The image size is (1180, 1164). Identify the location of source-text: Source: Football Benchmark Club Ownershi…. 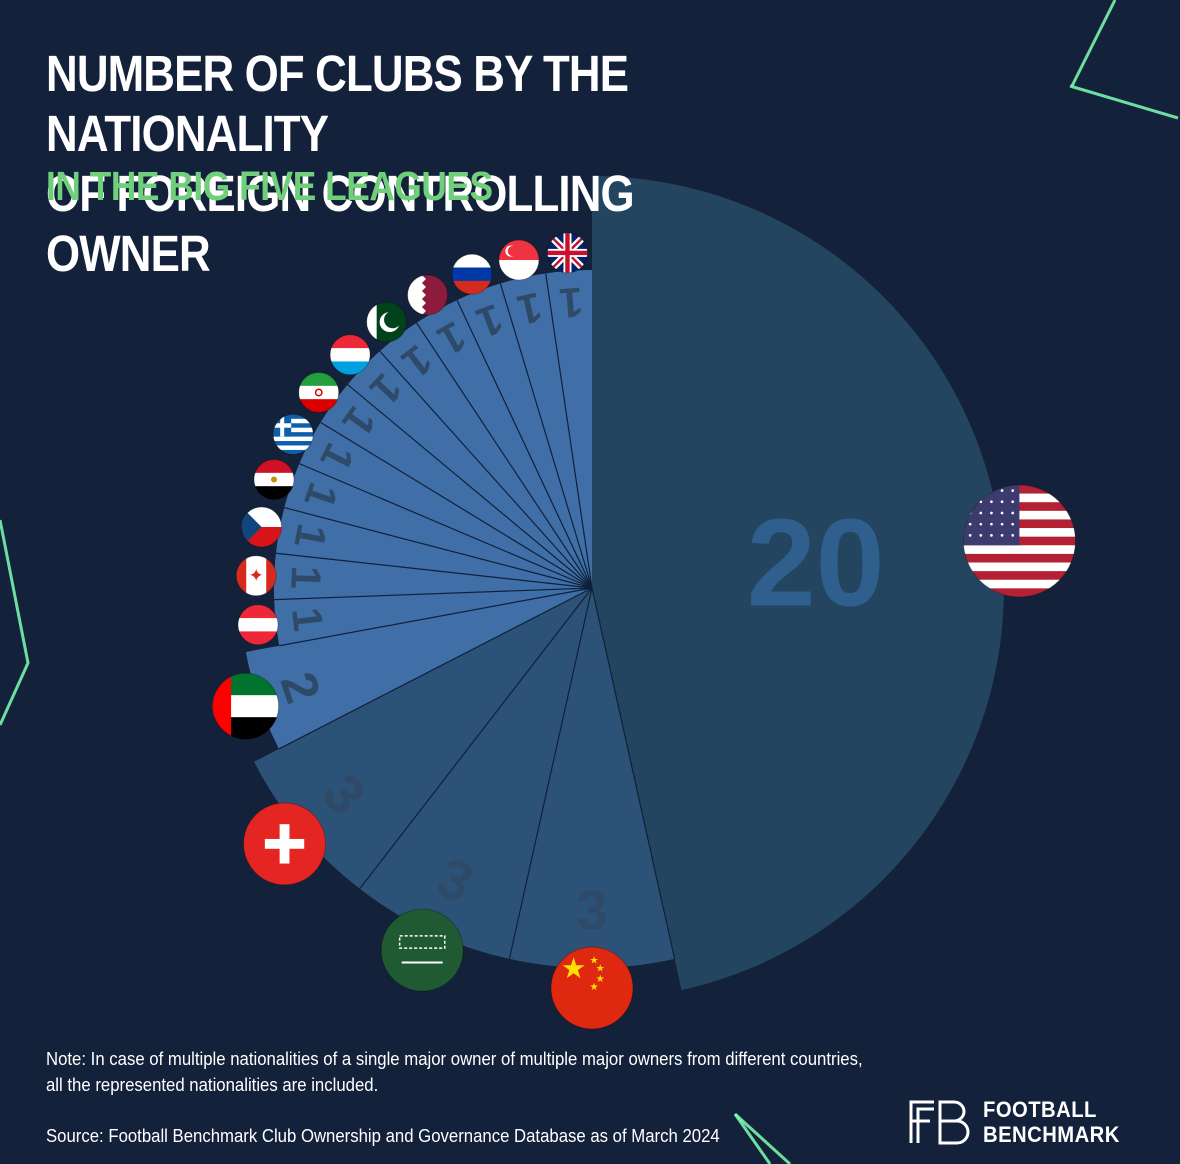
(383, 1136).